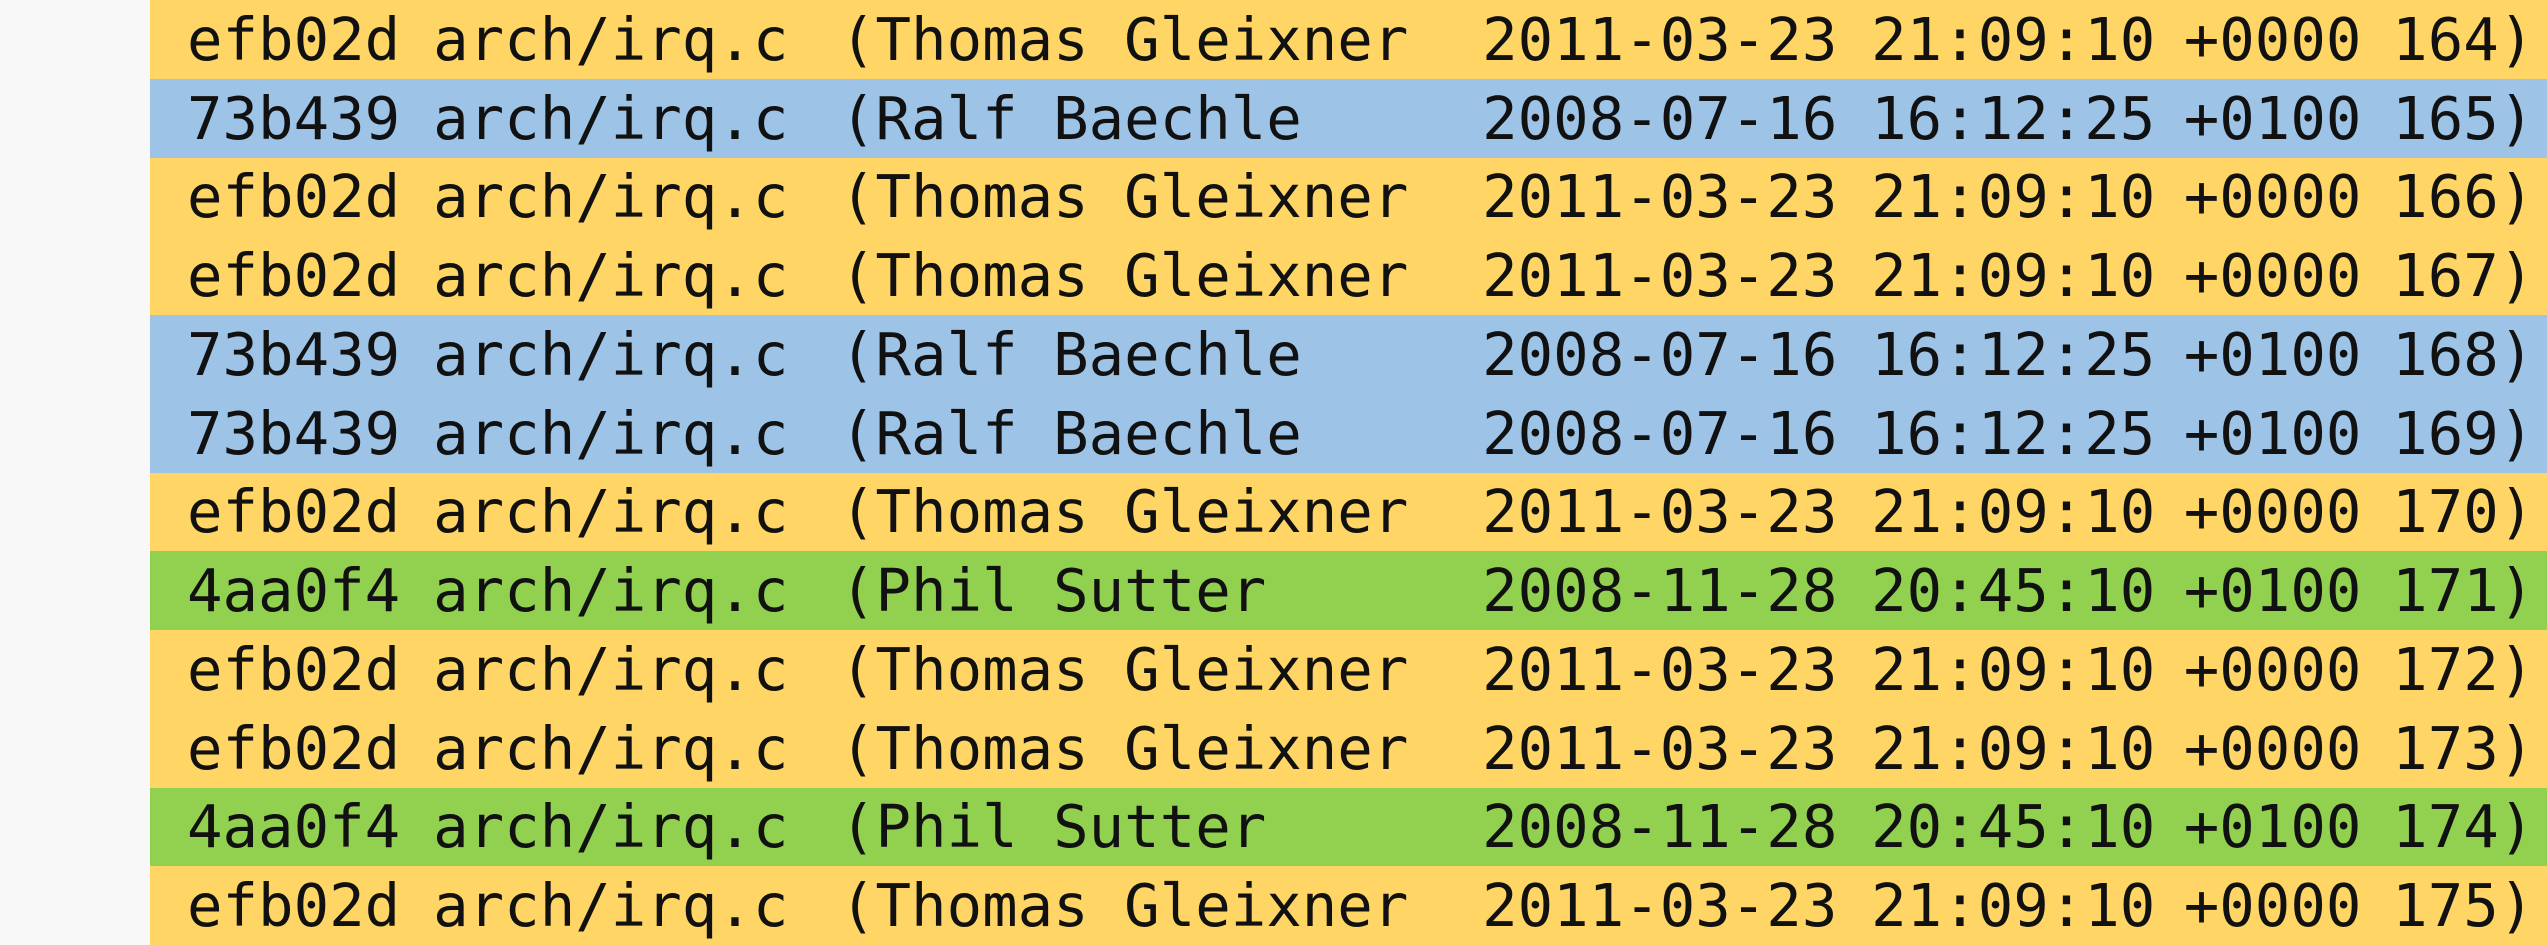 Image resolution: width=2547 pixels, height=945 pixels. I want to click on line-number: 169), so click(2463, 433).